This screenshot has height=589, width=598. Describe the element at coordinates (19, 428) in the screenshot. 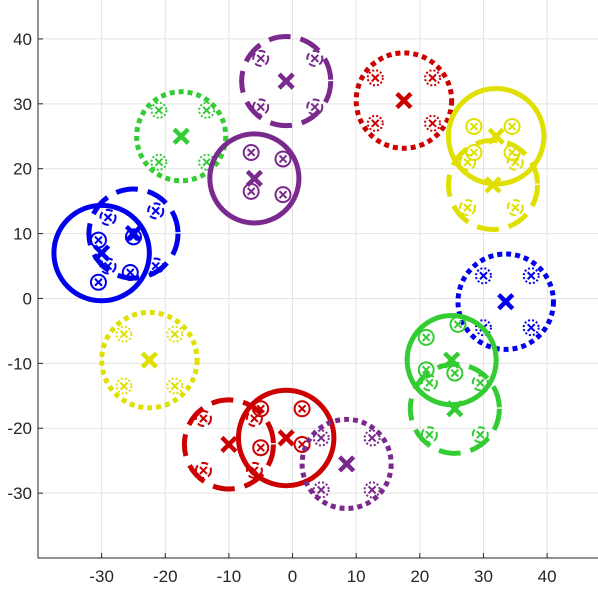

I see `y-tick-label: -20` at that location.